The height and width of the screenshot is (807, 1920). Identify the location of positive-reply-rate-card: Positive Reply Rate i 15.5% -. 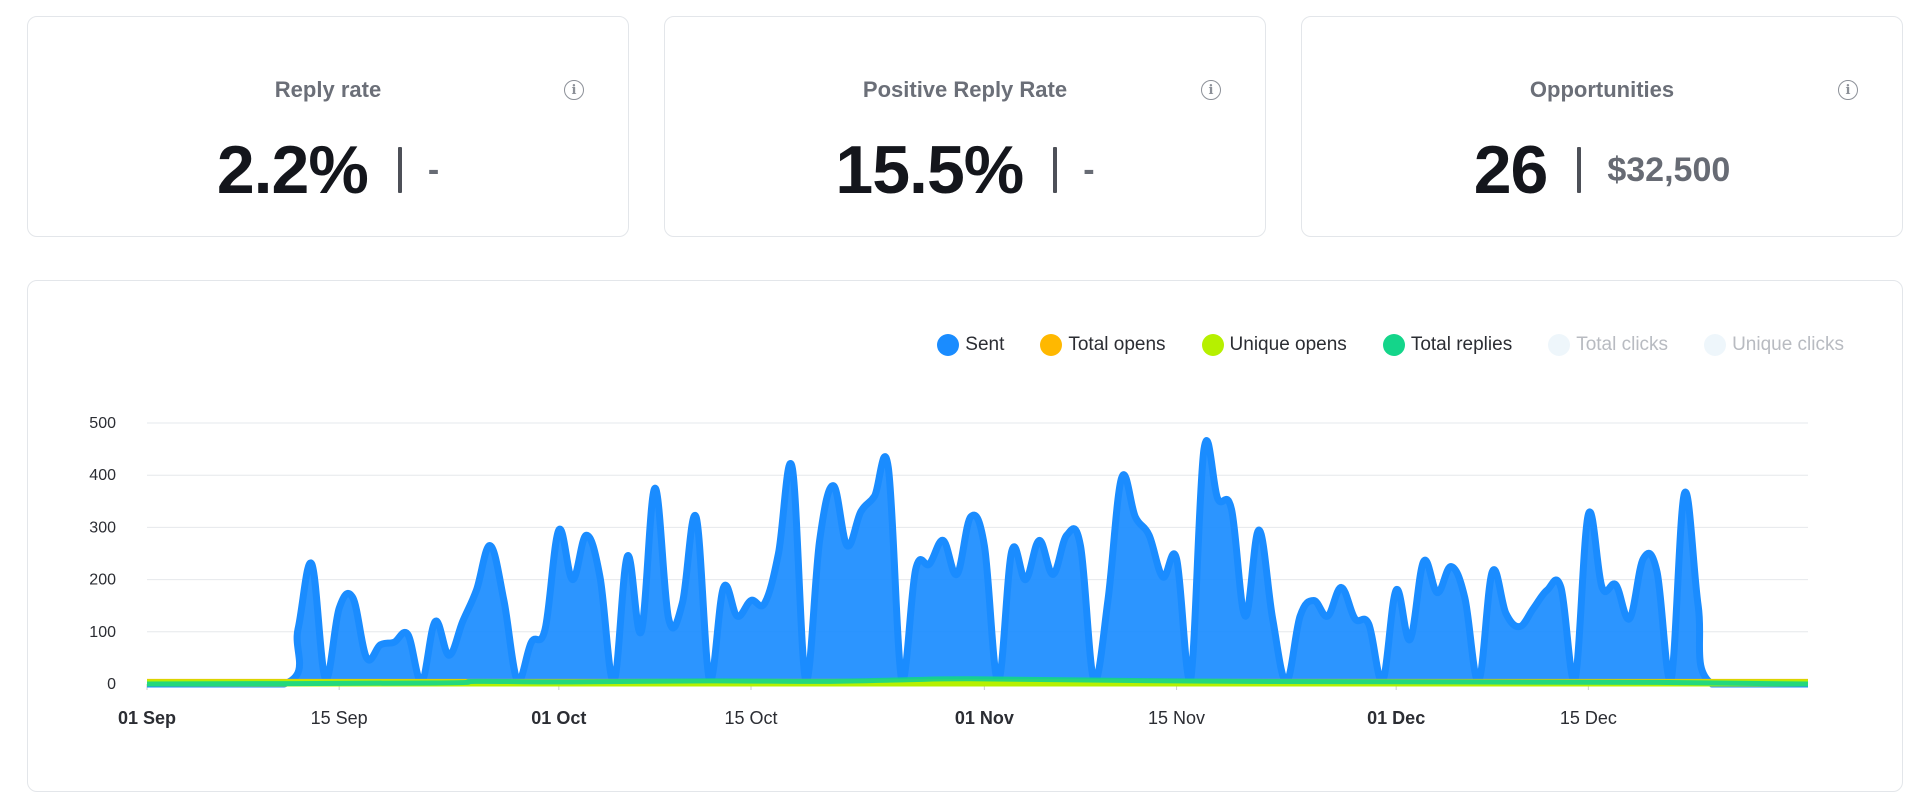
(965, 126).